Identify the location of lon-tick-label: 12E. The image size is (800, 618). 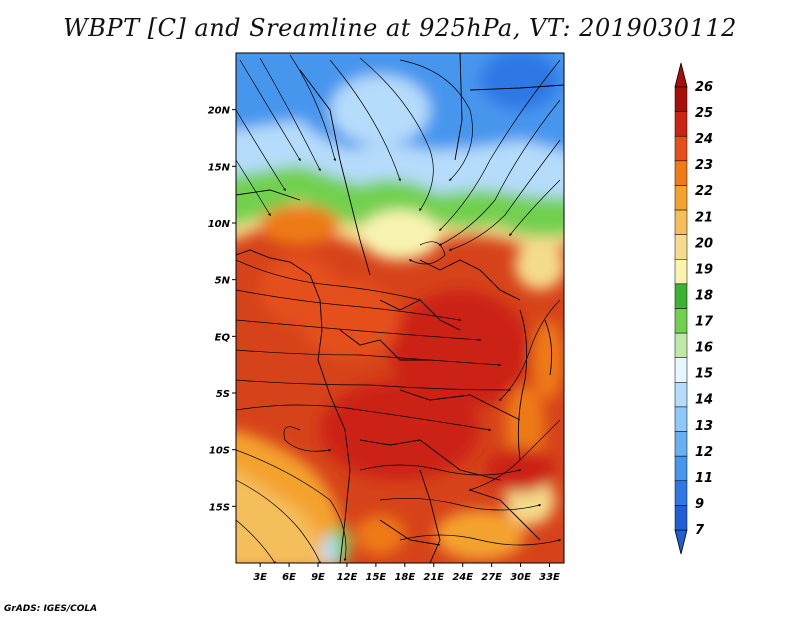
(347, 577).